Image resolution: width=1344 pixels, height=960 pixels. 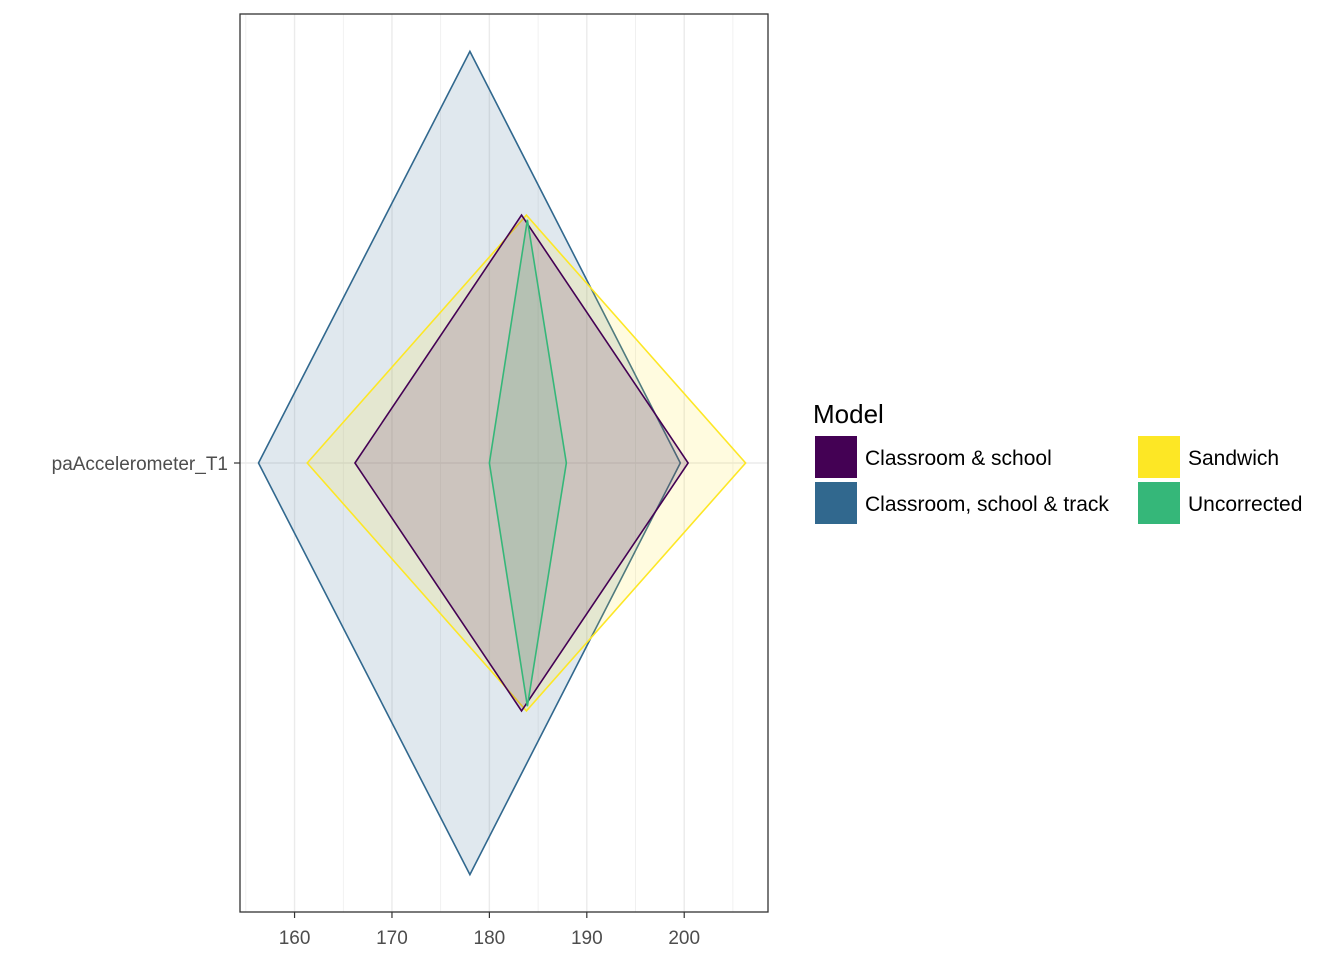 What do you see at coordinates (140, 464) in the screenshot?
I see `y-tick-label: paAccelerometer_T1` at bounding box center [140, 464].